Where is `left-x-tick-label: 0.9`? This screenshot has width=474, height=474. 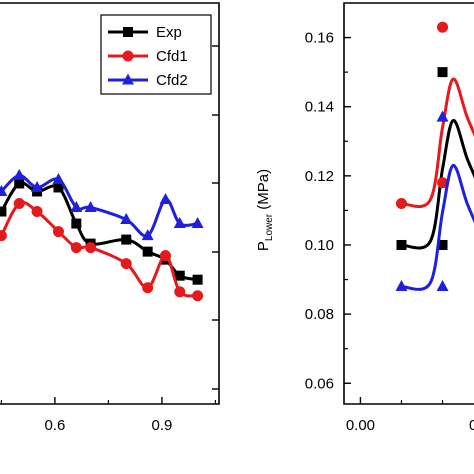
left-x-tick-label: 0.9 is located at coordinates (161, 425).